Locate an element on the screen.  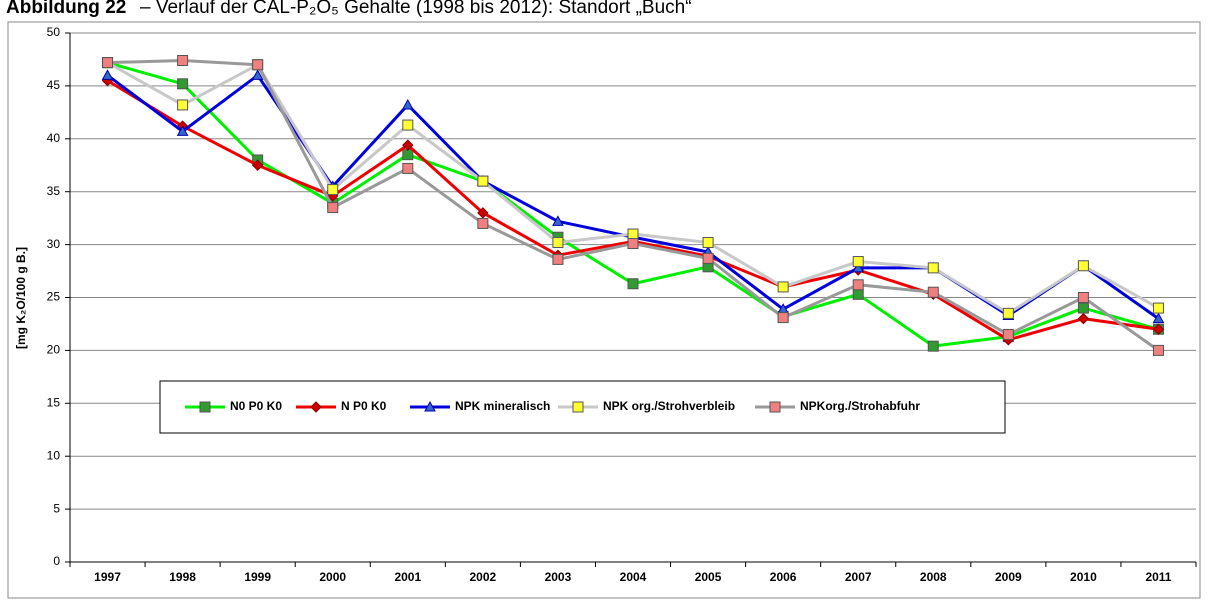
x-tick-label: 2008 is located at coordinates (933, 577).